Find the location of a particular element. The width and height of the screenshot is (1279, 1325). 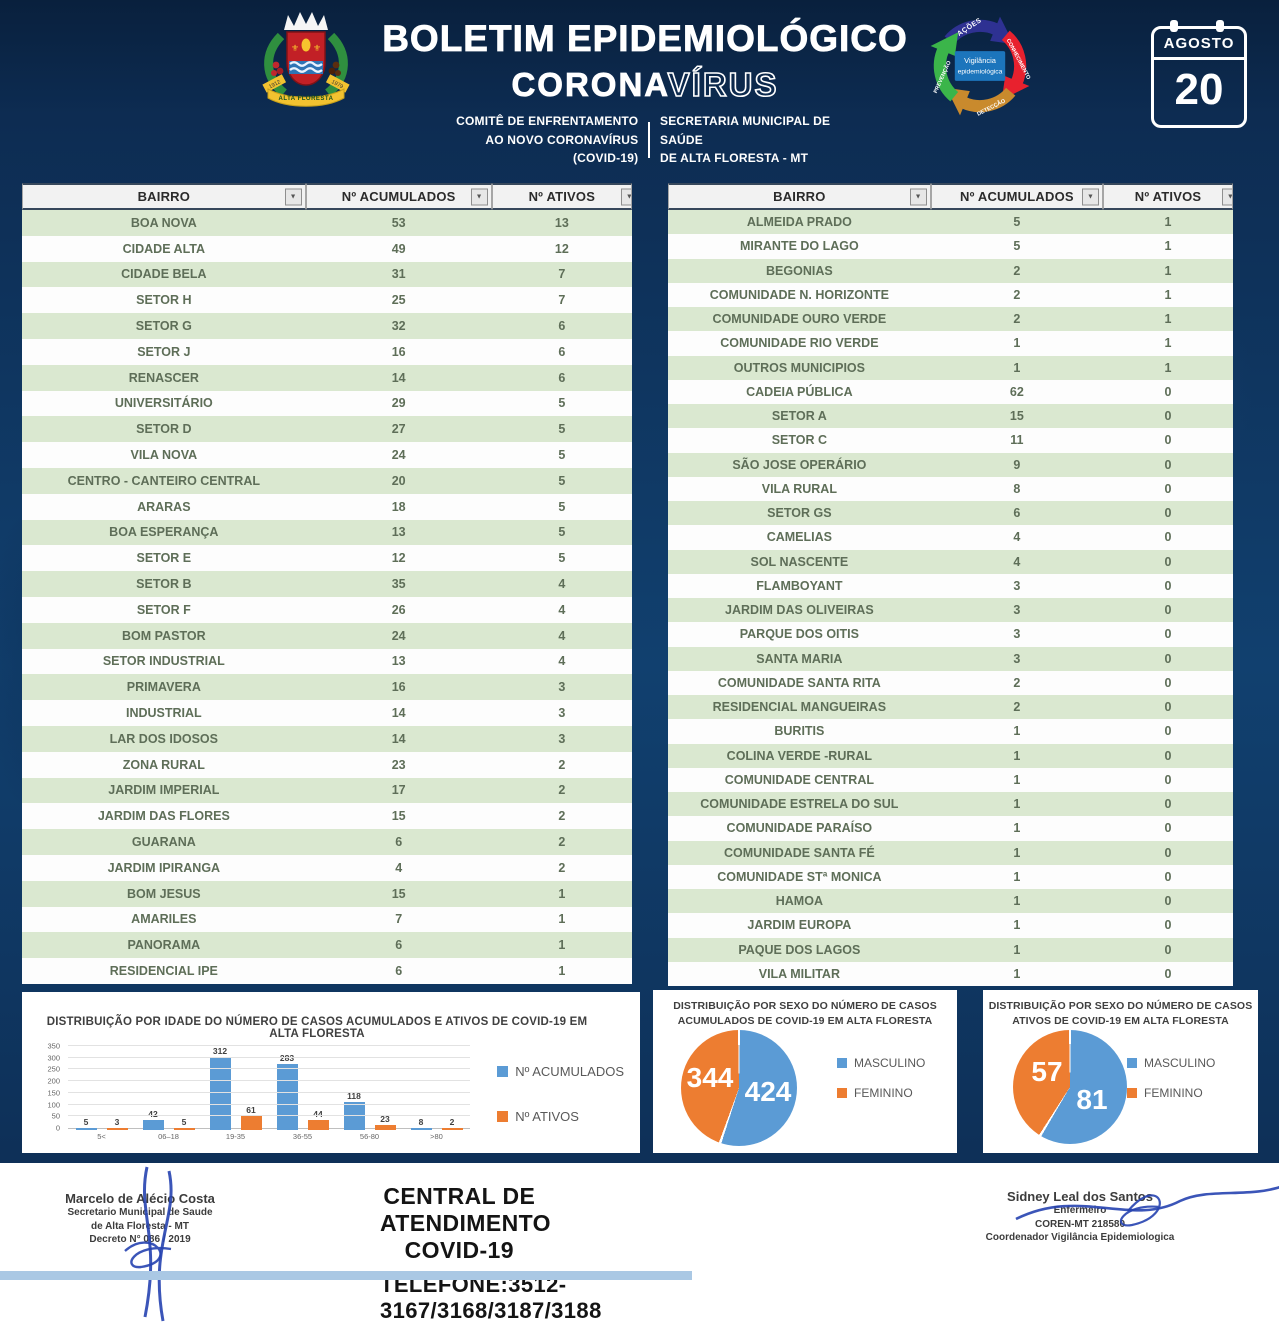

acumulados-cell: 23 is located at coordinates (398, 764).